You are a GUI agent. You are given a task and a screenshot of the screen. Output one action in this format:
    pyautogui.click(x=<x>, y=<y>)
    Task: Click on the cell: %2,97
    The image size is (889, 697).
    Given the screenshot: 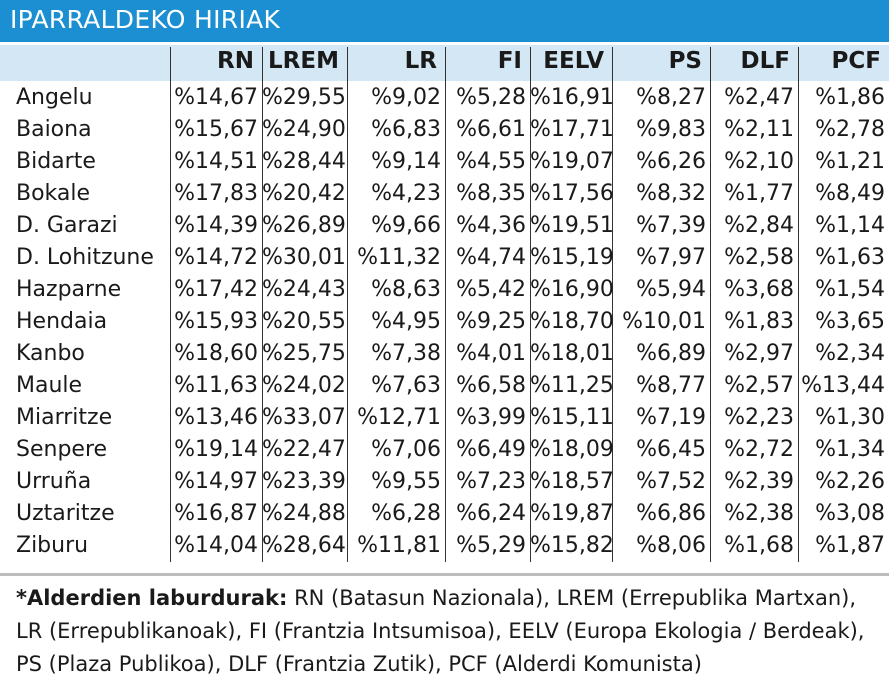 What is the action you would take?
    pyautogui.click(x=759, y=353)
    